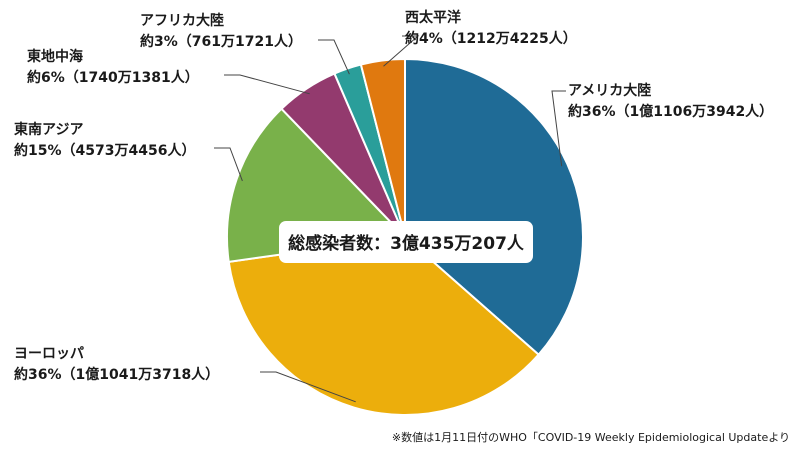  What do you see at coordinates (334, 57) in the screenshot?
I see `slice-africa-leader` at bounding box center [334, 57].